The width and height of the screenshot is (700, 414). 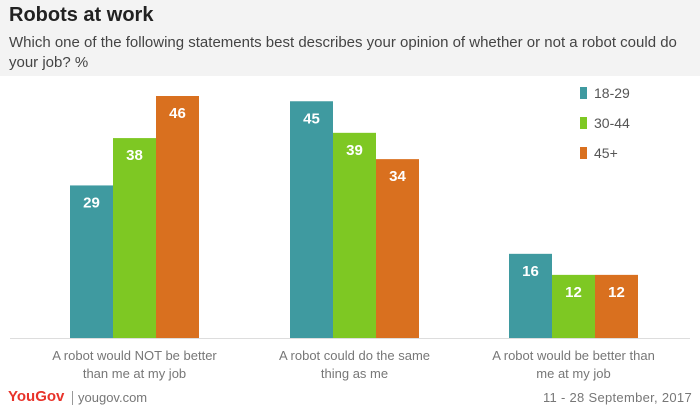 I want to click on data-label: 16, so click(x=530, y=271).